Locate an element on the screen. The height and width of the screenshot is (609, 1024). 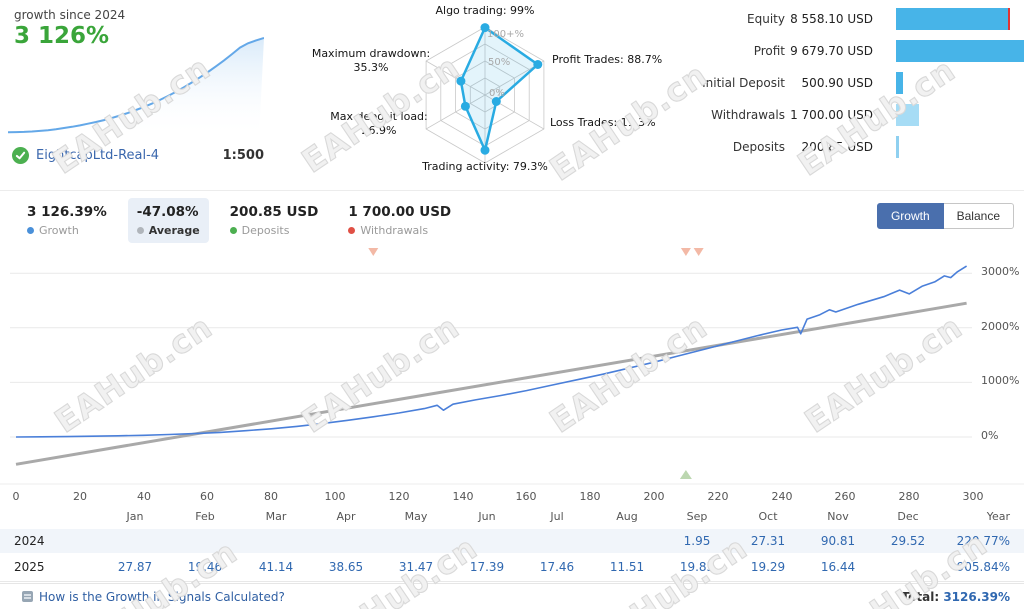
table-cell-month-1: 27.87 is located at coordinates (135, 567).